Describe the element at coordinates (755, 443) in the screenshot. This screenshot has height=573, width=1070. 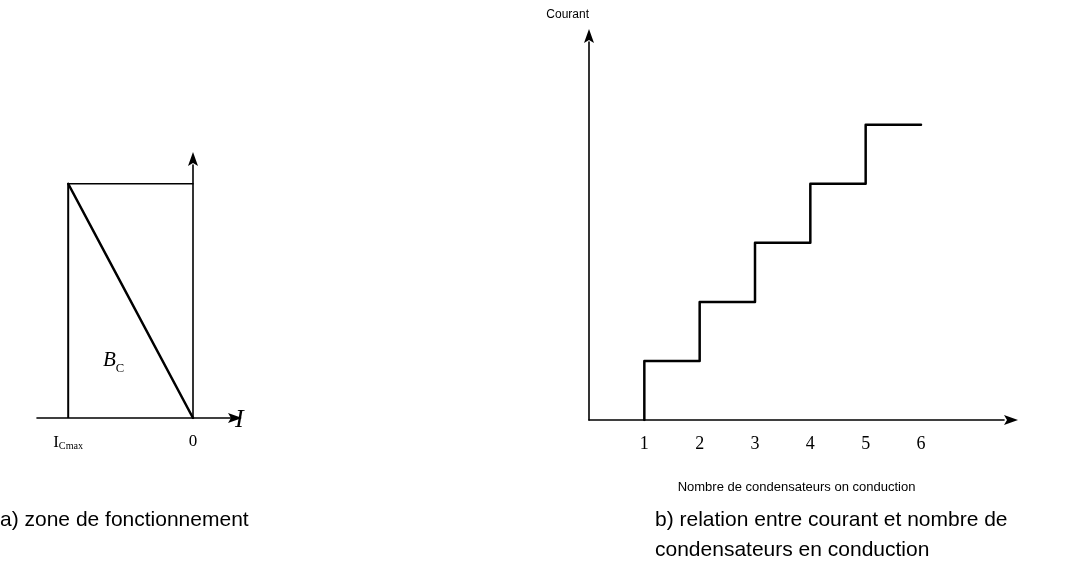
I see `x-tick-label: 3` at that location.